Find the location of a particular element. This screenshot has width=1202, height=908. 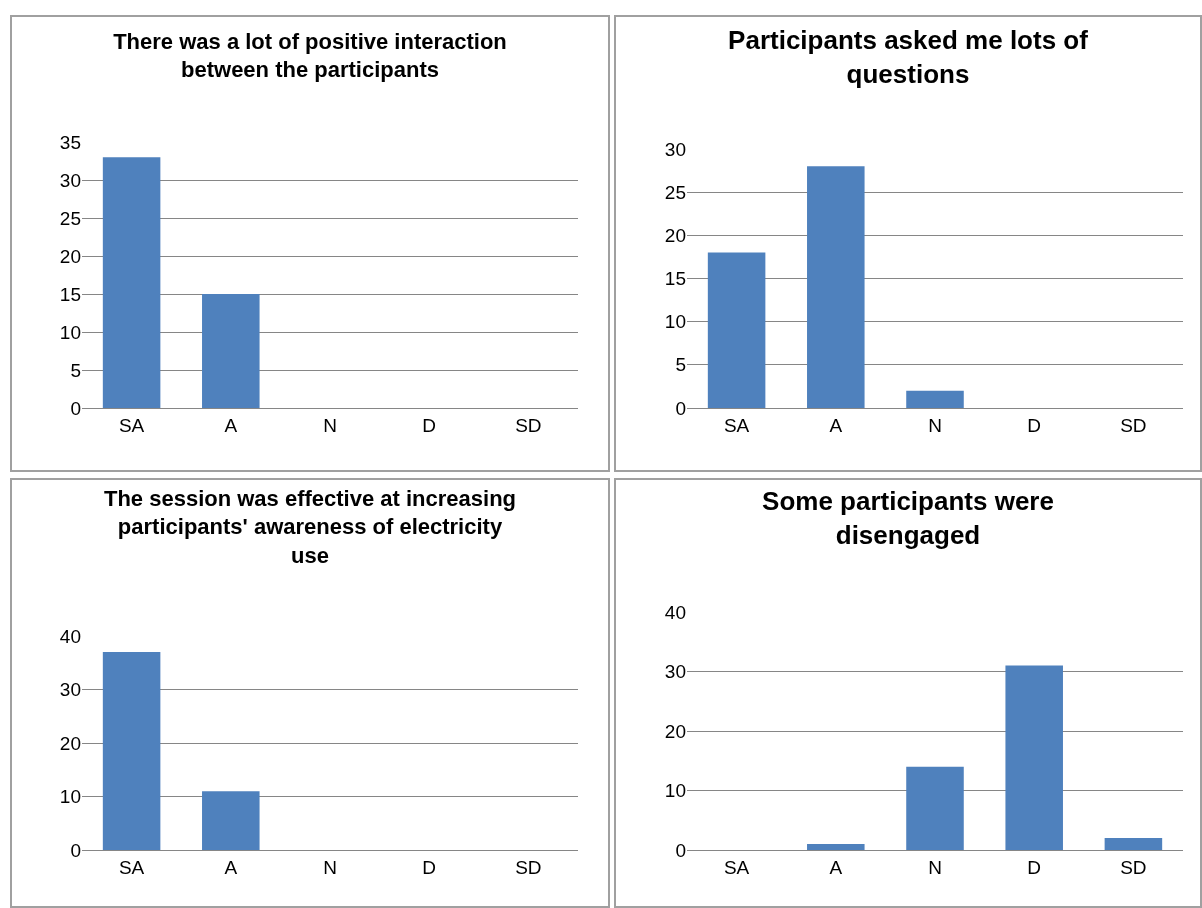

chart-title: Some participants were disengaged is located at coordinates (908, 517).